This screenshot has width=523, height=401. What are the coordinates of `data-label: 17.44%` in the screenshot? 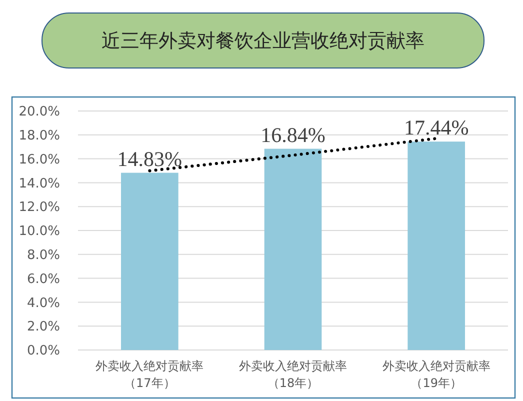 It's located at (436, 128).